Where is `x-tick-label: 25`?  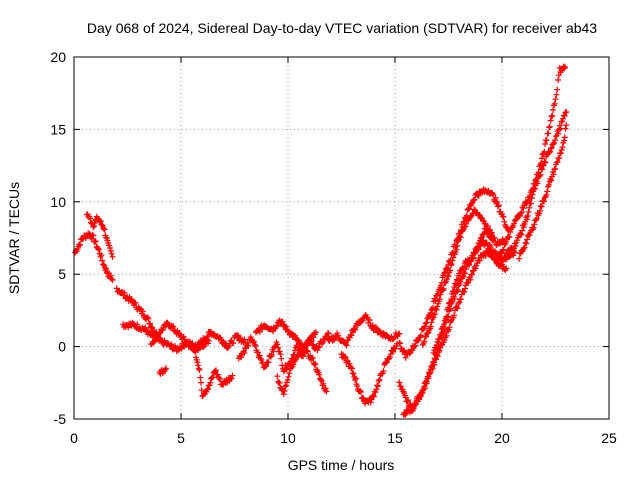
x-tick-label: 25 is located at coordinates (609, 438).